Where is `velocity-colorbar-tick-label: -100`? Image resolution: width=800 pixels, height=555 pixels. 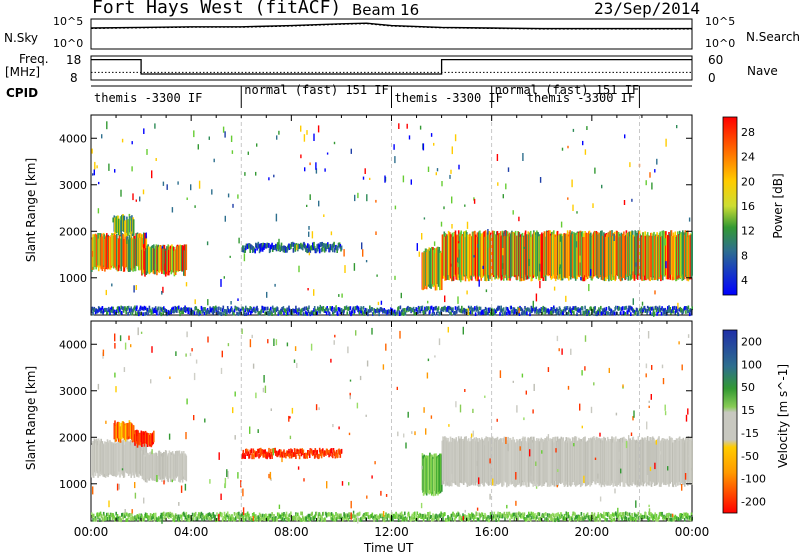 velocity-colorbar-tick-label: -100 is located at coordinates (753, 479).